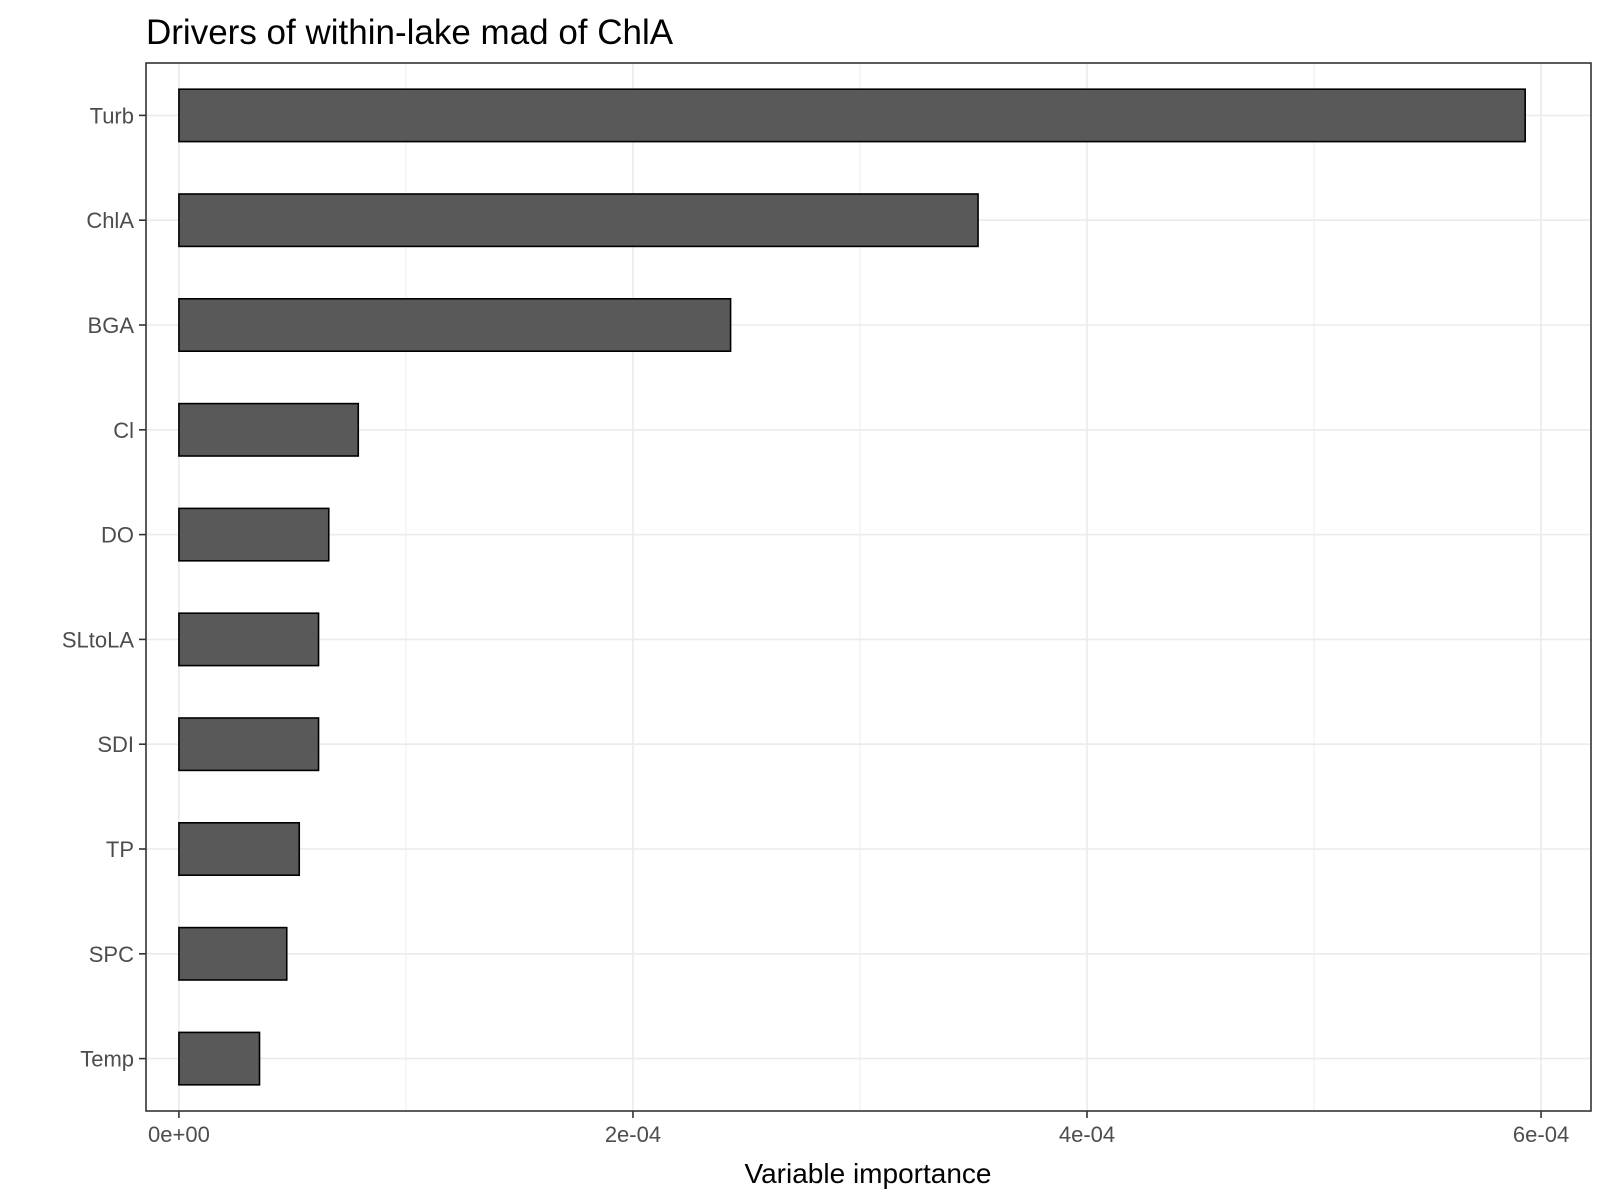 The height and width of the screenshot is (1200, 1600). Describe the element at coordinates (111, 325) in the screenshot. I see `y-tick-label: BGA` at that location.